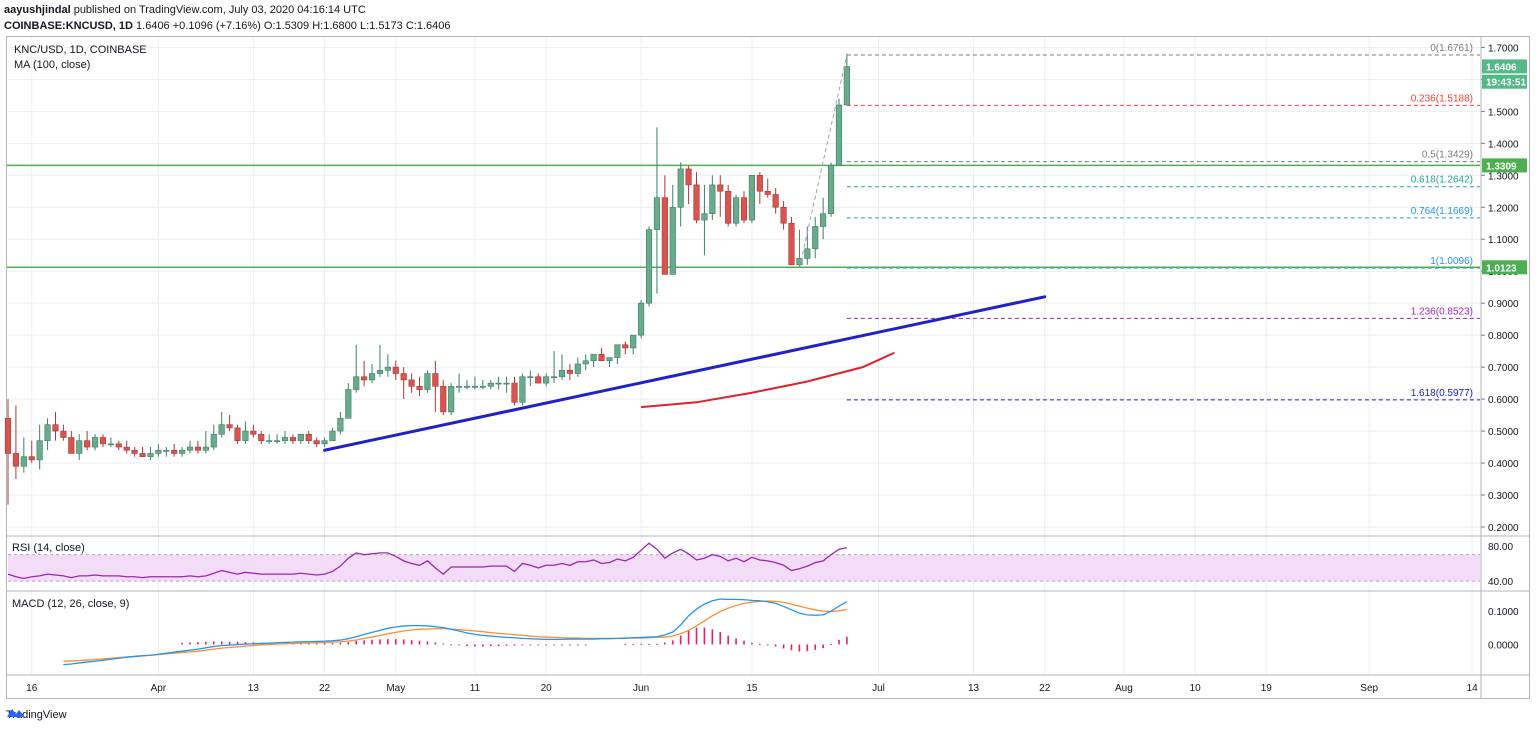  I want to click on price-tick-label: 0.3000, so click(1503, 496).